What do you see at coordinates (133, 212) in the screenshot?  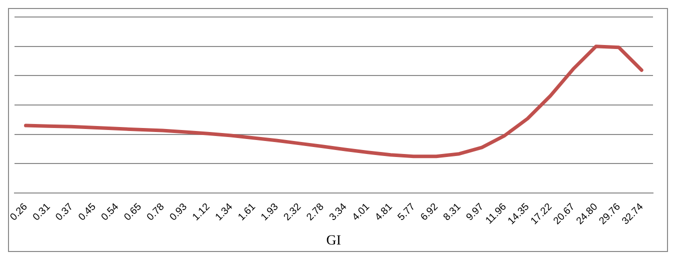 I see `x-tick-label: 0.65` at bounding box center [133, 212].